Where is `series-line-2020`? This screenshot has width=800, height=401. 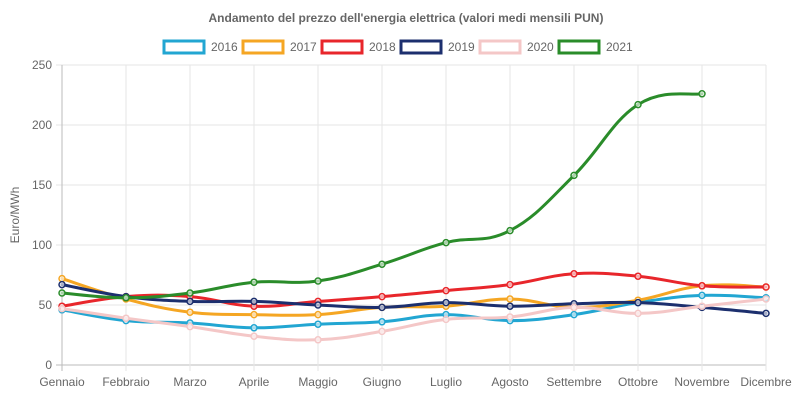
series-line-2020 is located at coordinates (414, 319).